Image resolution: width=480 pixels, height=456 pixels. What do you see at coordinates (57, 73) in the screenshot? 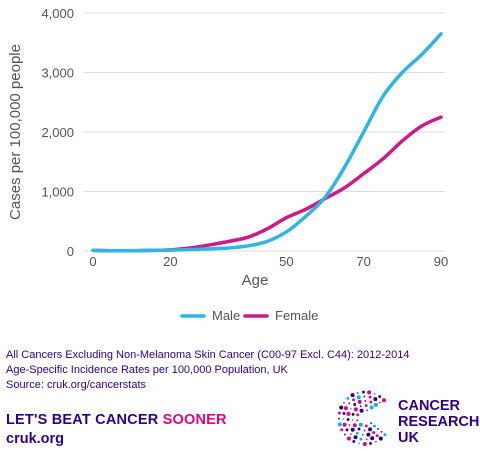
I see `y-tick-label: 3,000` at bounding box center [57, 73].